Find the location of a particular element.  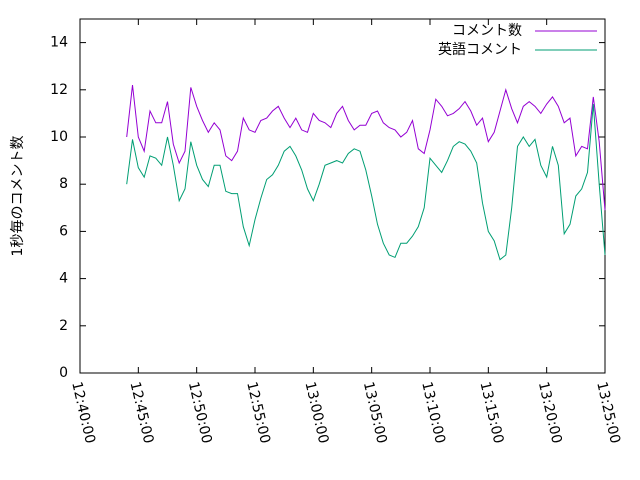

x-tick-label: 13:15:00 is located at coordinates (492, 412).